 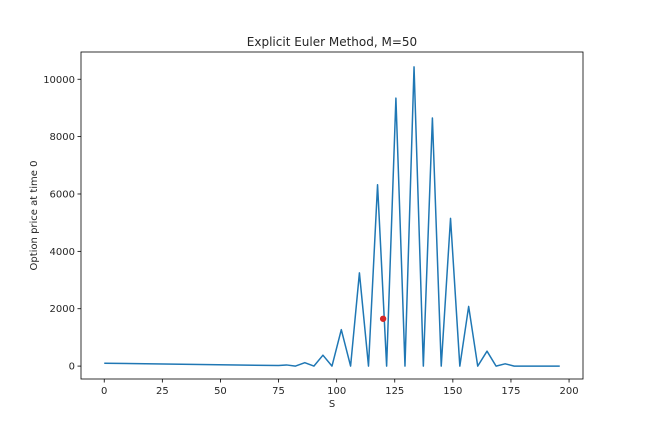 What do you see at coordinates (72, 367) in the screenshot?
I see `y-tick-label: 0` at bounding box center [72, 367].